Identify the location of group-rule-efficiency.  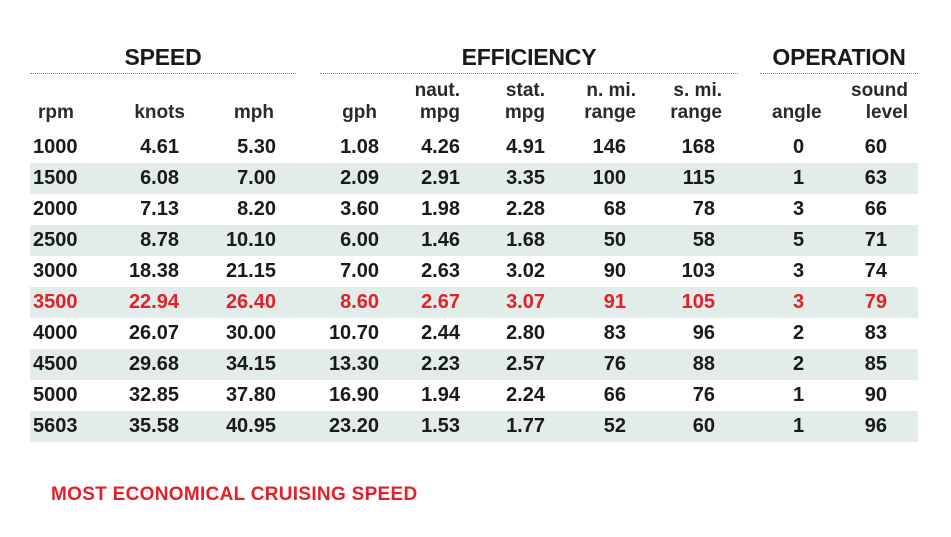
(529, 73).